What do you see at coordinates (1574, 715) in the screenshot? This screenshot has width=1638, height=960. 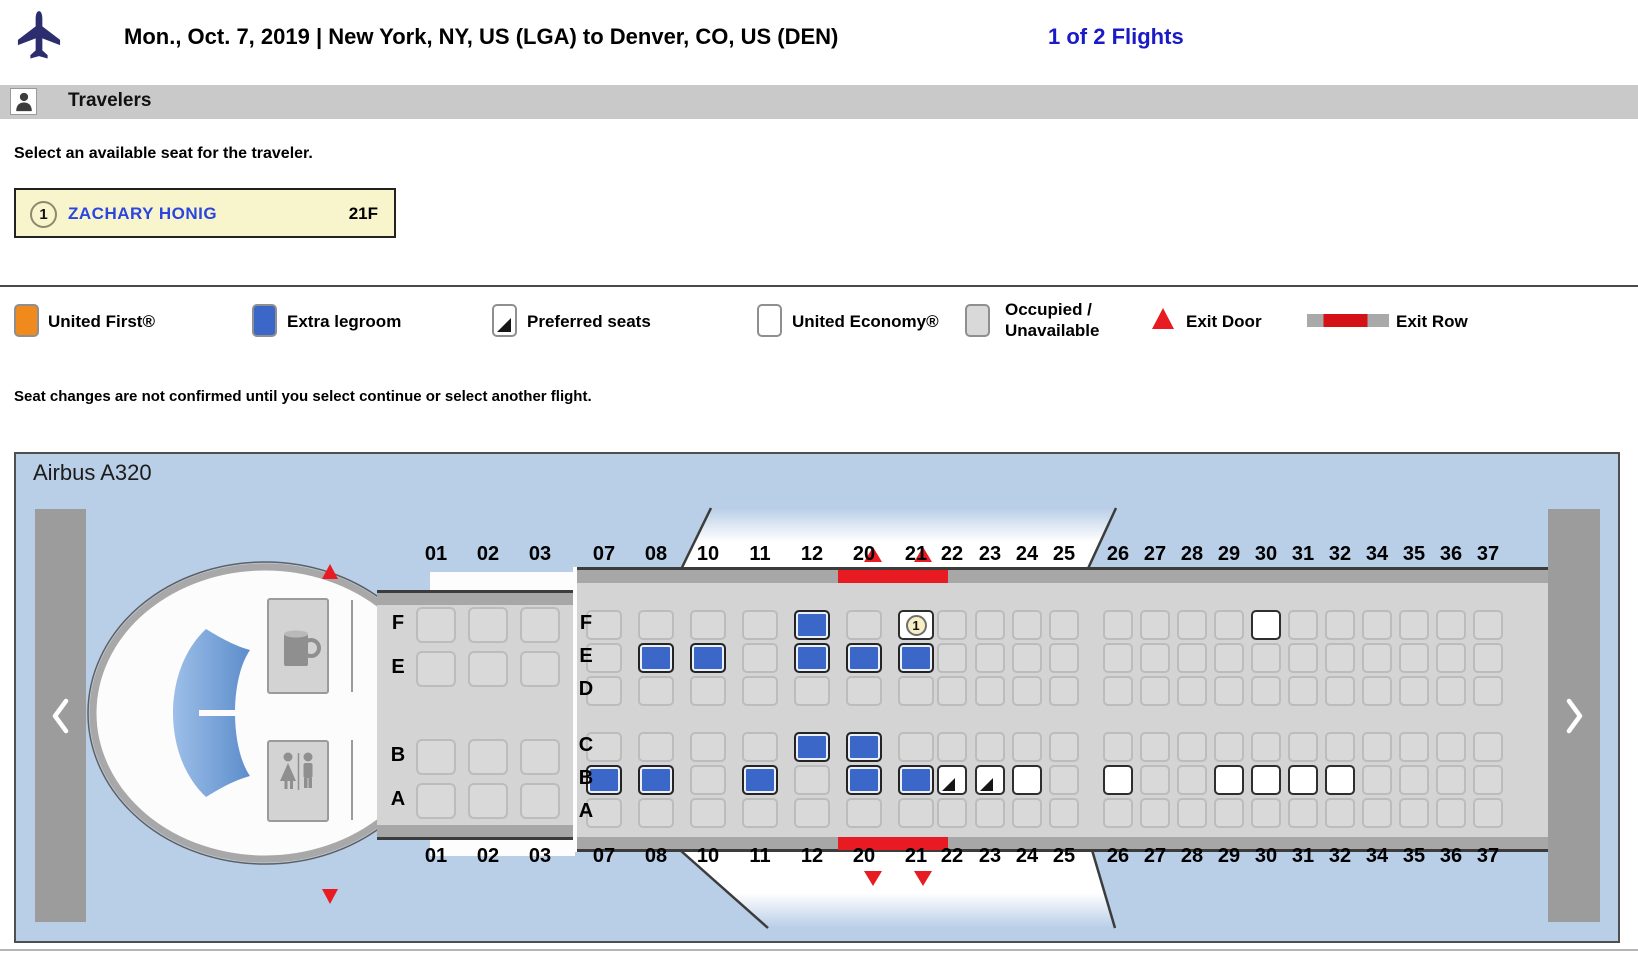 I see `scroll-right-button` at bounding box center [1574, 715].